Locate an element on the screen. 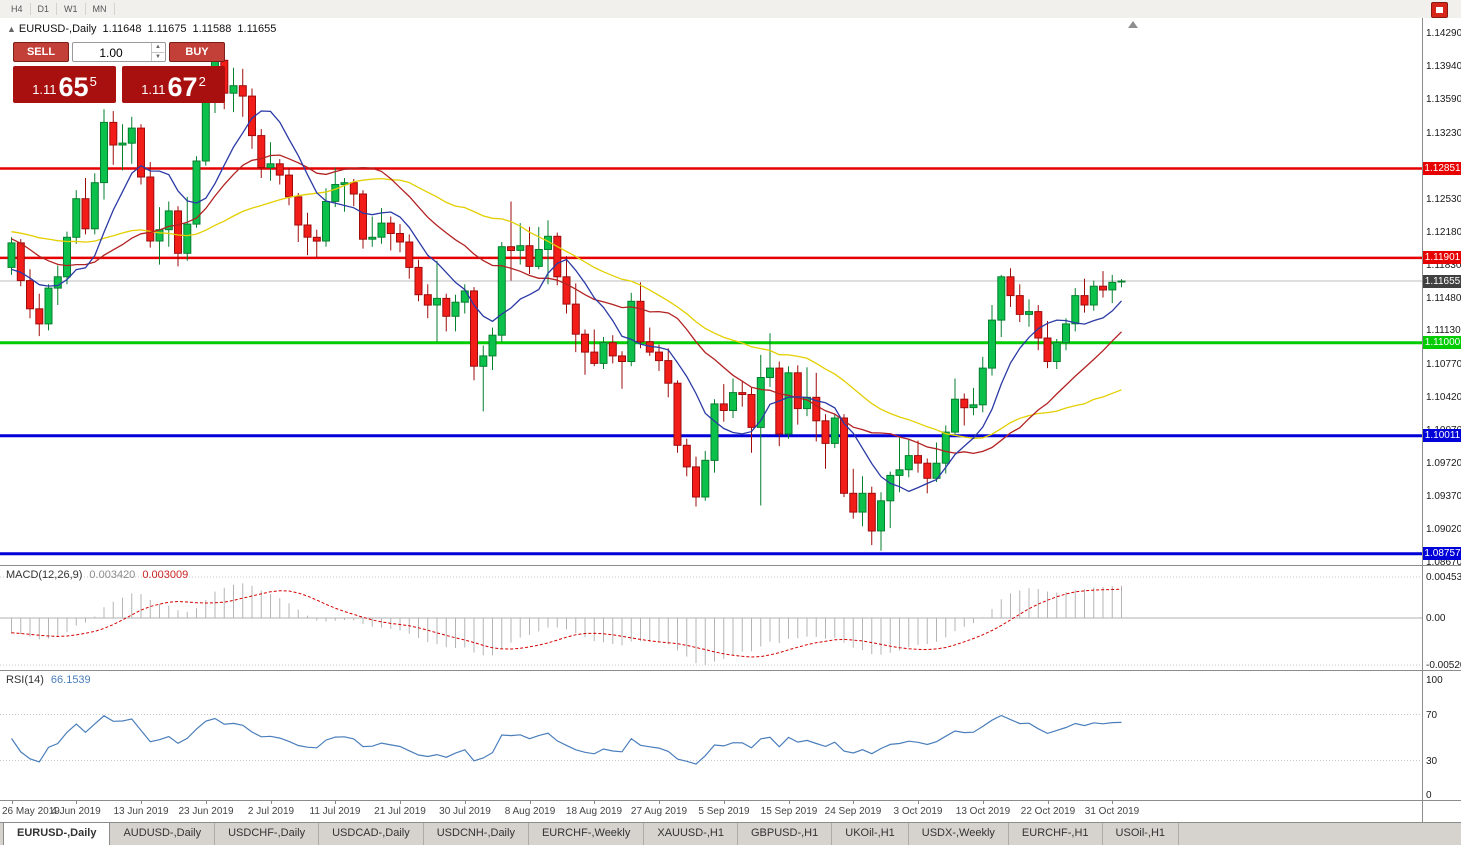 The image size is (1461, 845). volume-box: ▲ ▼ is located at coordinates (119, 52).